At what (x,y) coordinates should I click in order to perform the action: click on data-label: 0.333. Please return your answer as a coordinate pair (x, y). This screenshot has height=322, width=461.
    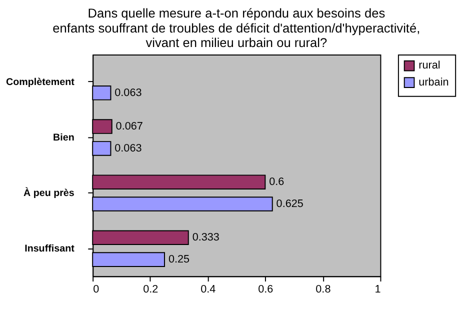
    Looking at the image, I should click on (206, 238).